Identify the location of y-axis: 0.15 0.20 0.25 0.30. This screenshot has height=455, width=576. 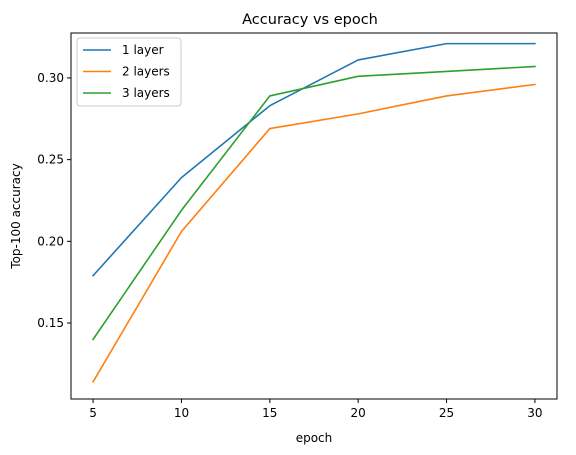
(54, 200).